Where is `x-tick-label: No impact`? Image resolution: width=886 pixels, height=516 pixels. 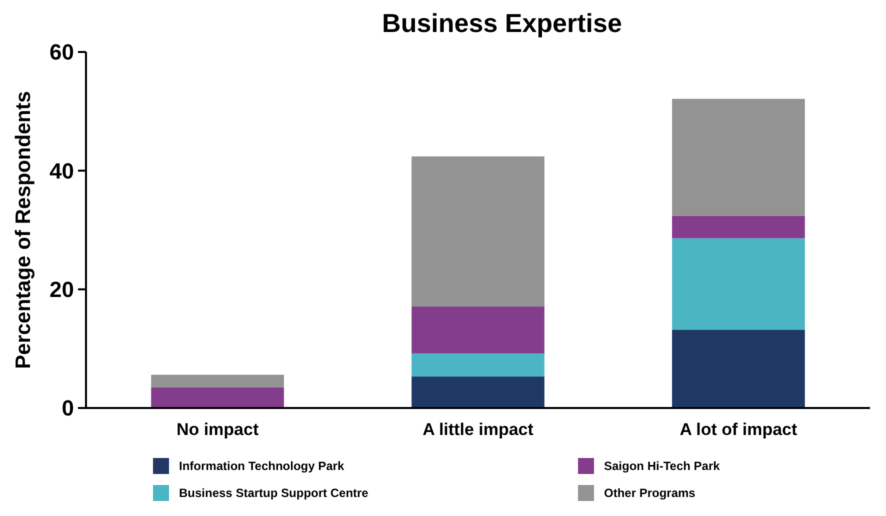 x-tick-label: No impact is located at coordinates (217, 429).